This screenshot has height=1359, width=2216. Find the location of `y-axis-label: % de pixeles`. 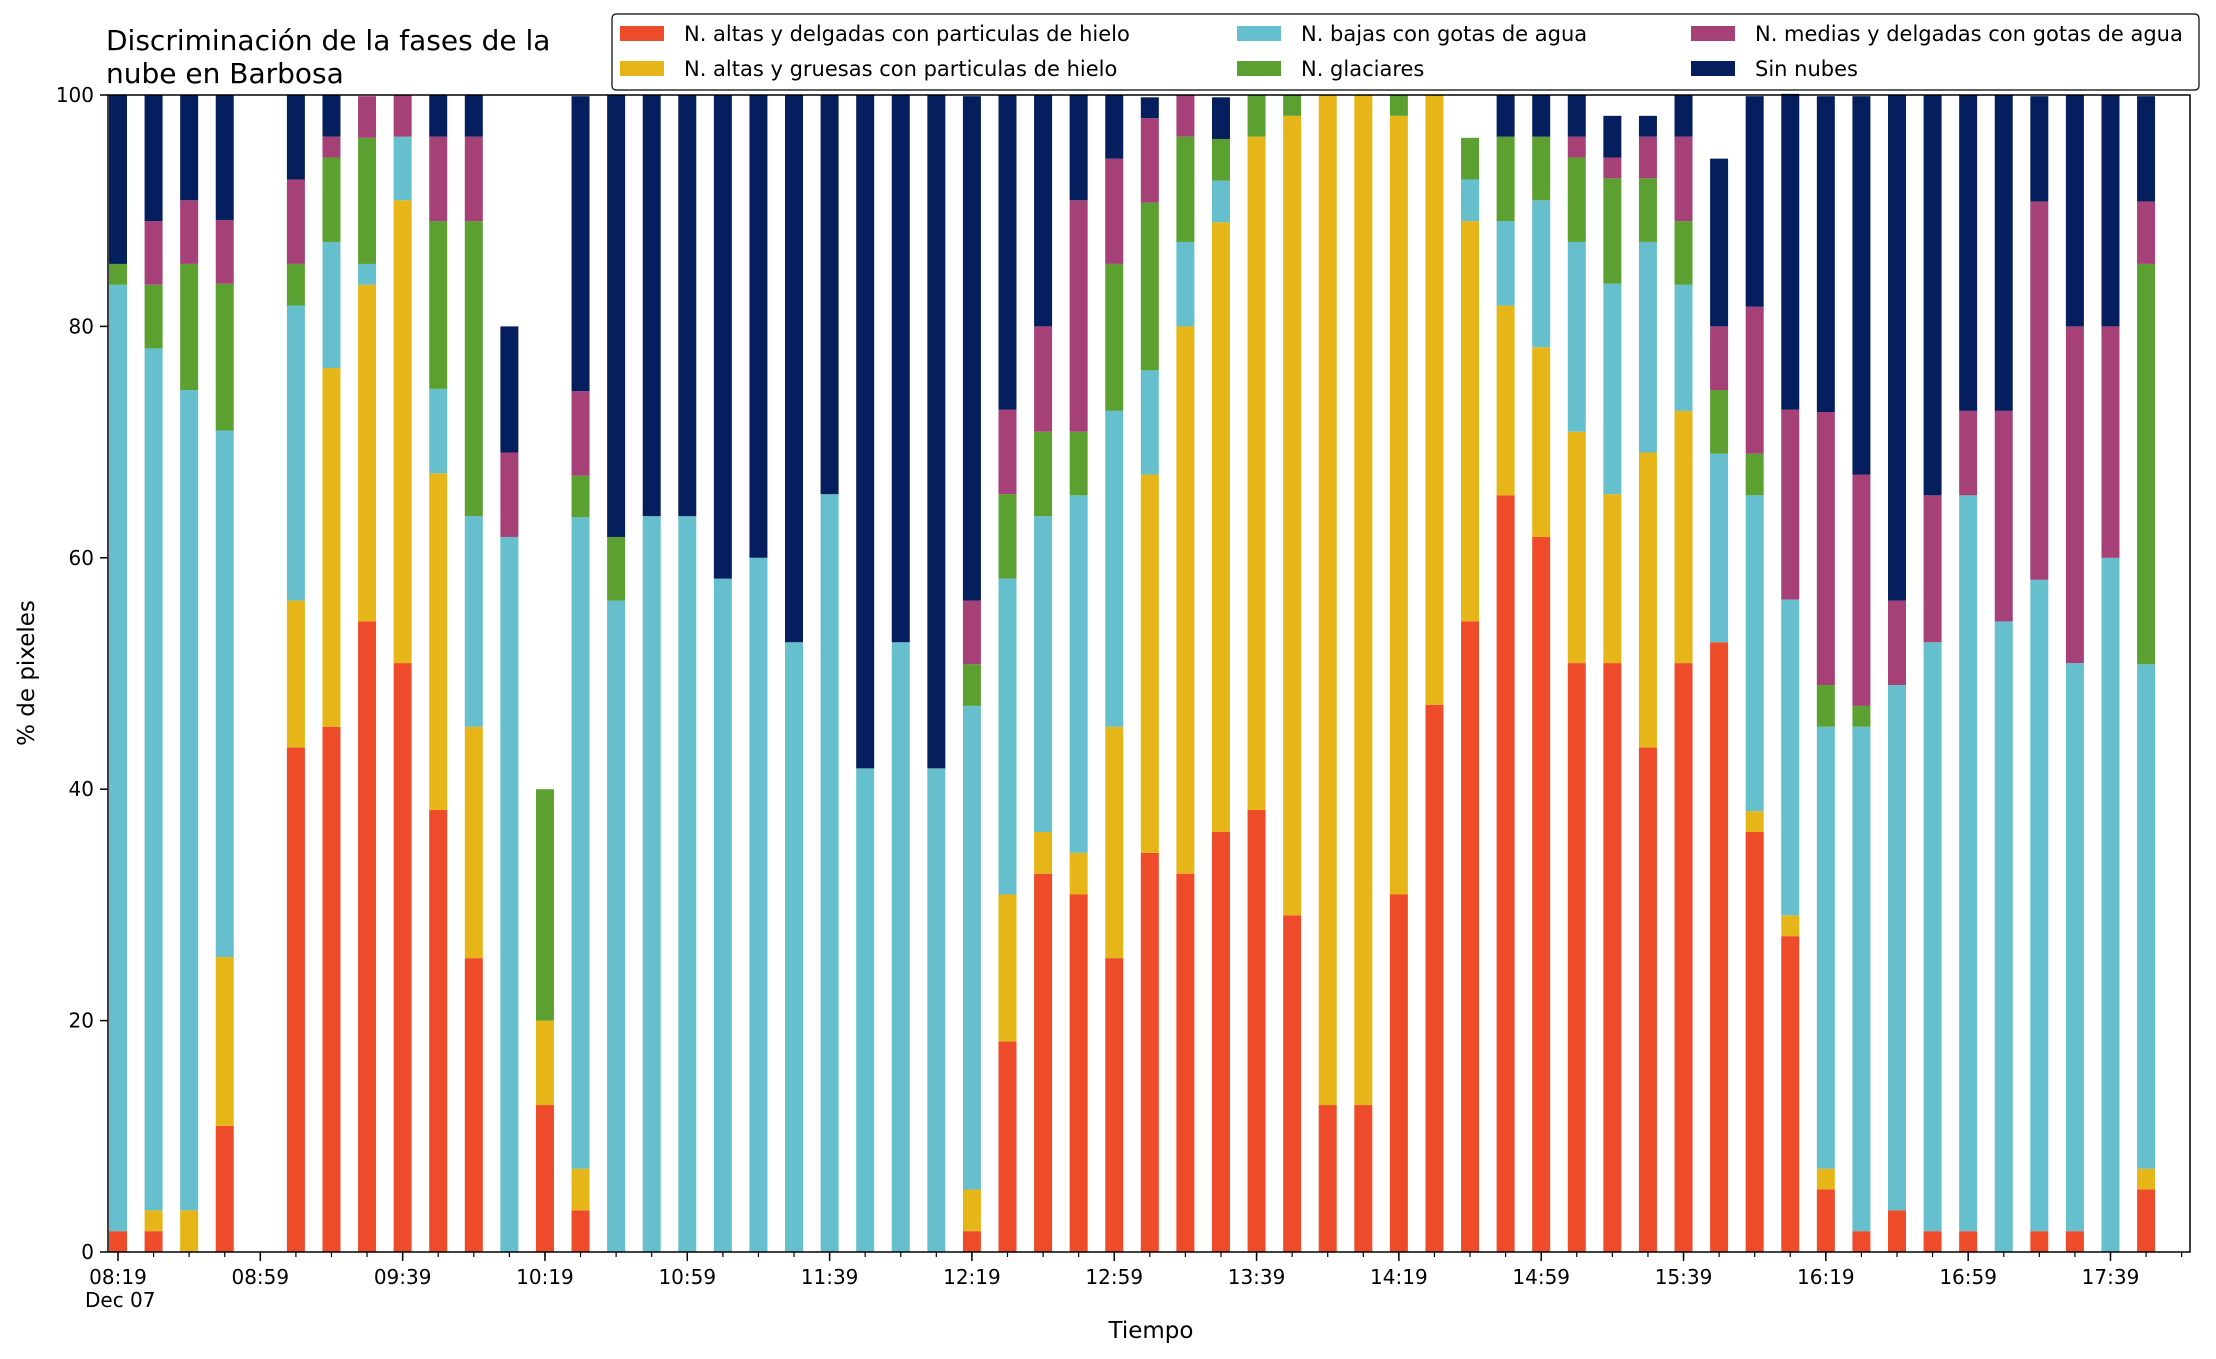

y-axis-label: % de pixeles is located at coordinates (27, 673).